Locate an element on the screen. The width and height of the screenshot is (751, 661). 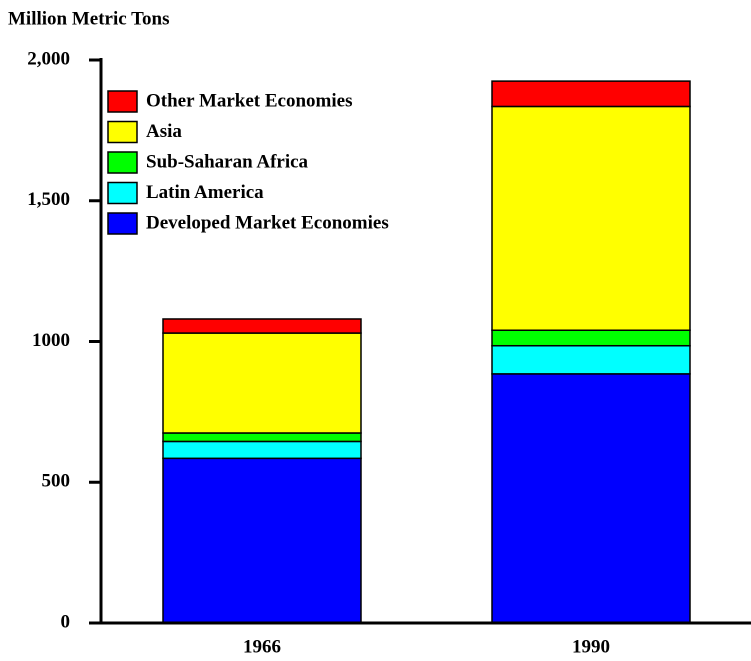
y-tick-label: 0 is located at coordinates (66, 621).